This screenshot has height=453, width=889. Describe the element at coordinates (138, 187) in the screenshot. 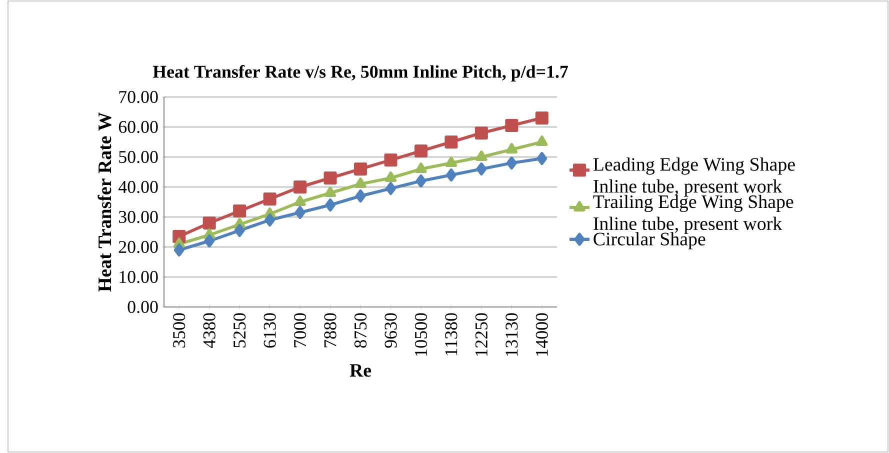

I see `y-tick-label: 40.00` at that location.